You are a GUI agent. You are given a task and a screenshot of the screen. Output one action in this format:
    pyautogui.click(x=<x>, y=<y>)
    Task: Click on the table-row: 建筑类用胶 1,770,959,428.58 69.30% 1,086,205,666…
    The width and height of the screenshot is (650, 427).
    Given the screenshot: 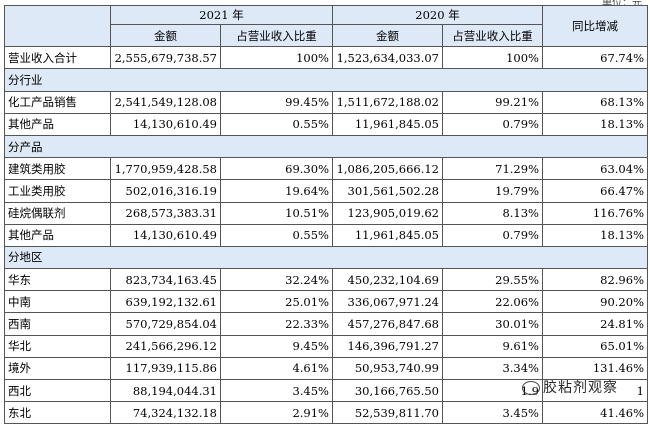 What is the action you would take?
    pyautogui.click(x=326, y=169)
    